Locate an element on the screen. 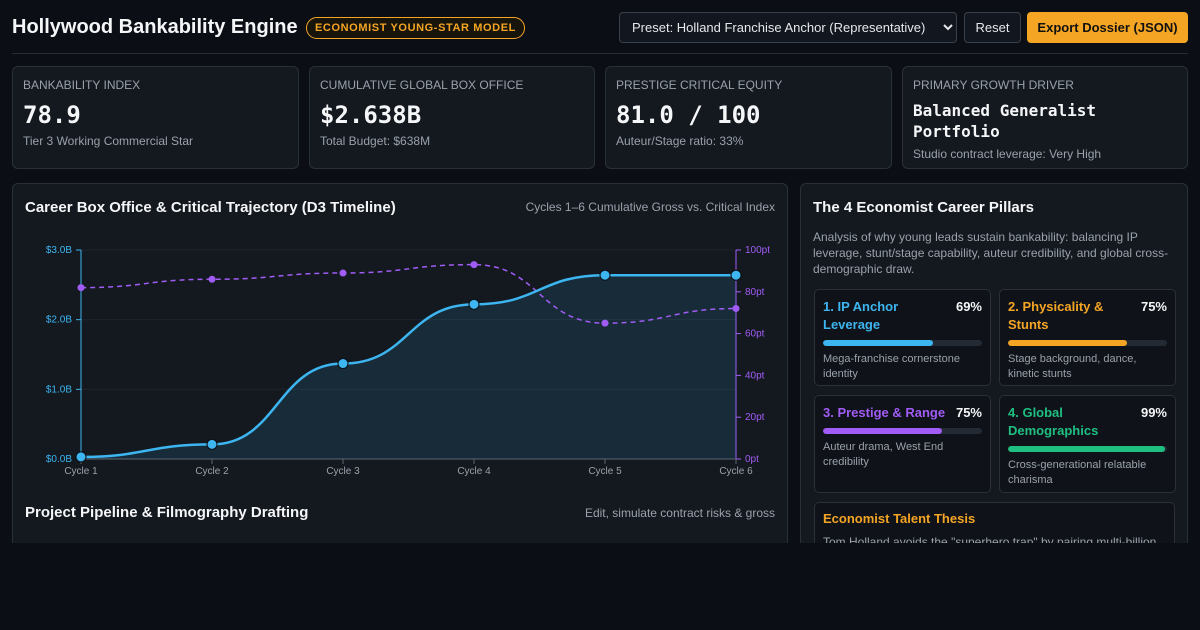  pillar-name: 3. Prestige & Range is located at coordinates (884, 412).